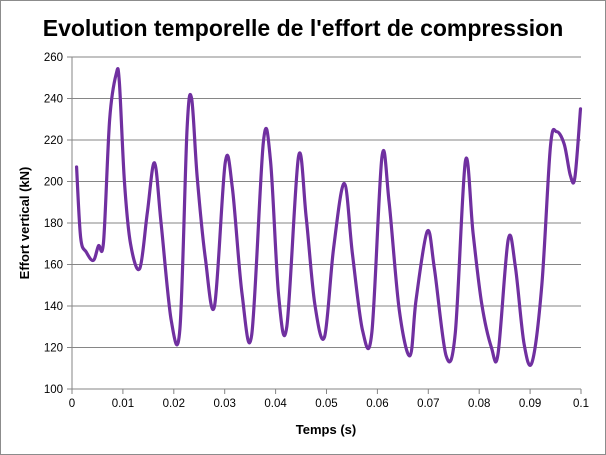  I want to click on y-tick-label: 140, so click(53, 307).